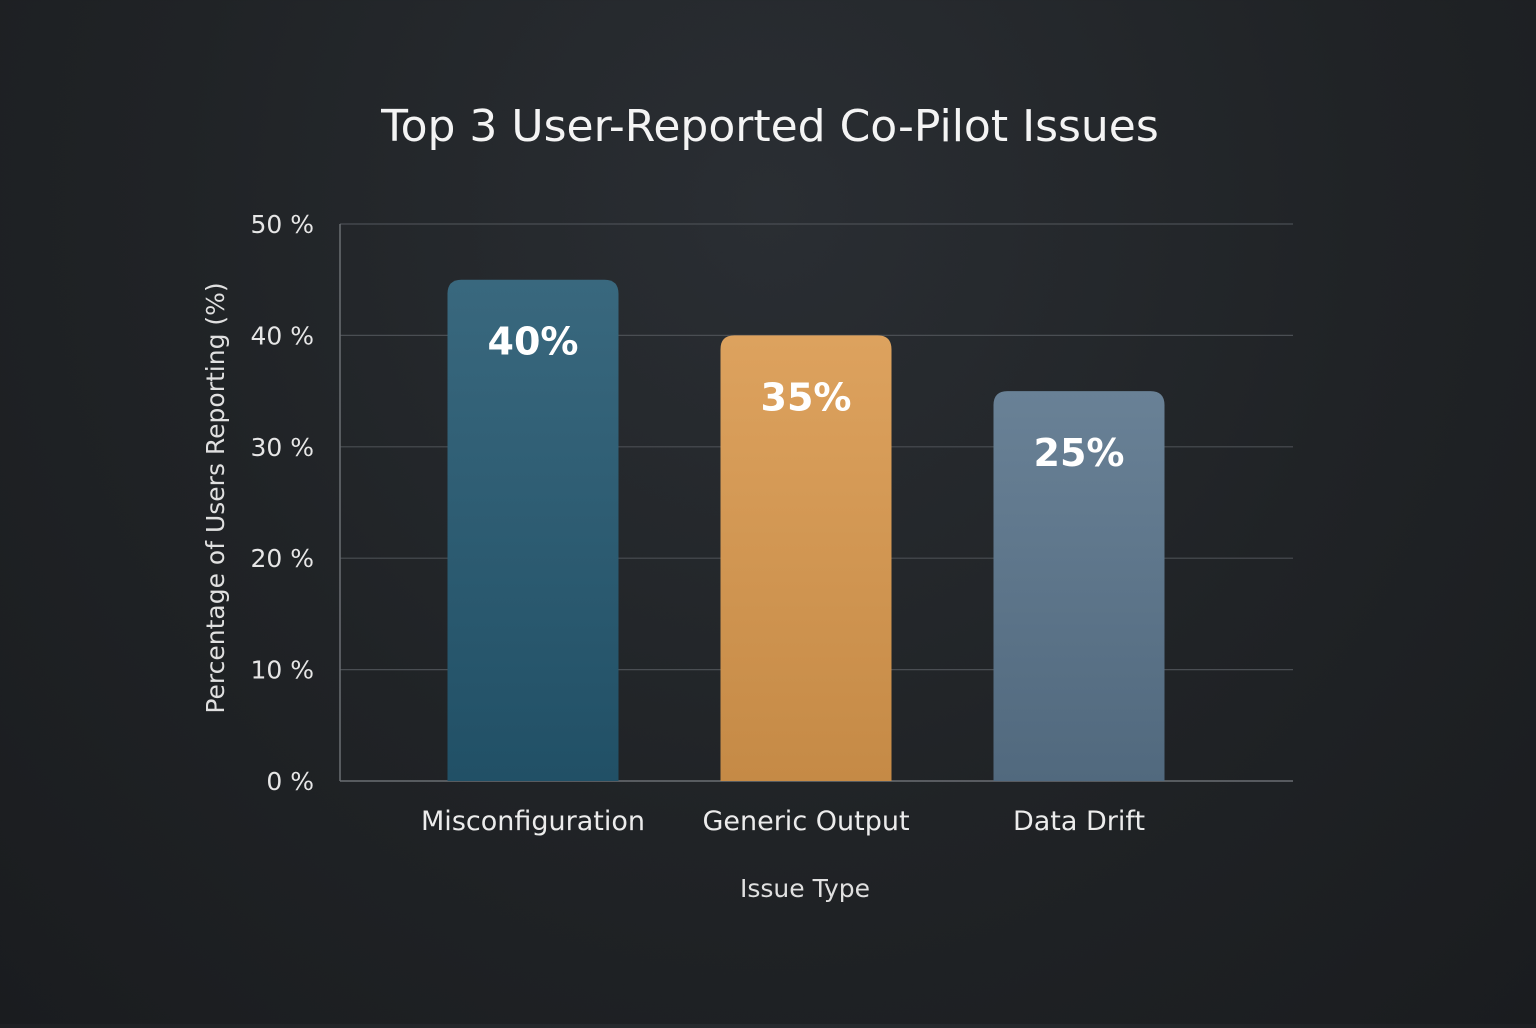 The width and height of the screenshot is (1536, 1028). I want to click on x-axis-categories: Misconfiguration Generic Output Data Drift, so click(783, 821).